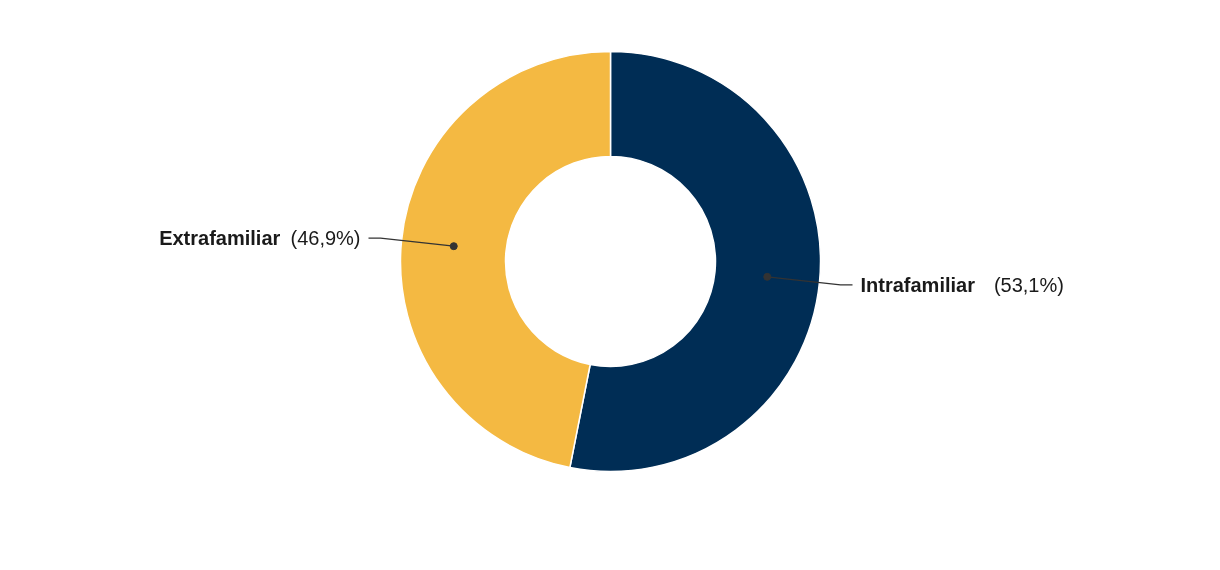 The image size is (1220, 570). Describe the element at coordinates (325, 238) in the screenshot. I see `data-label: (46,9%)` at that location.